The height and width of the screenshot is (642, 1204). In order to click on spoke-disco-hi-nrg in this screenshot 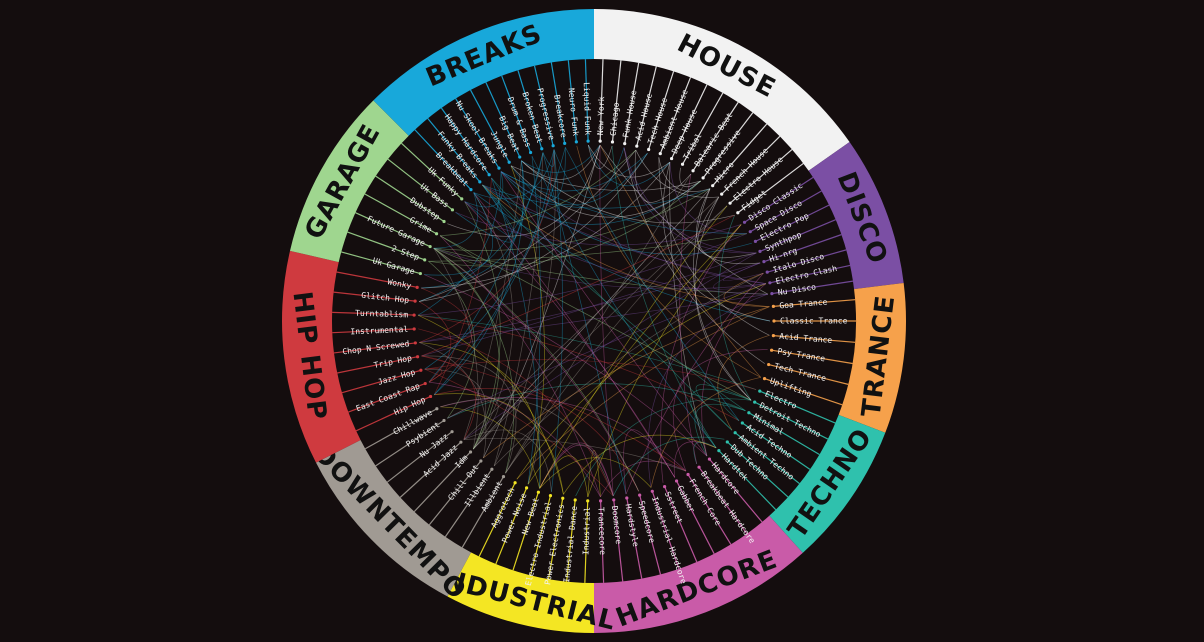, I will do `click(802, 248)`.